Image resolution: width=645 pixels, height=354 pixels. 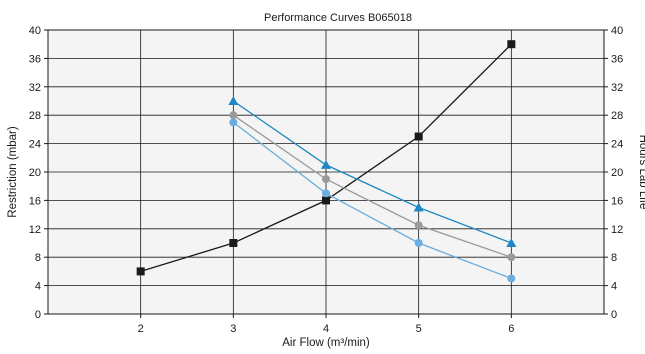 What do you see at coordinates (326, 329) in the screenshot?
I see `tick-label-x: 4` at bounding box center [326, 329].